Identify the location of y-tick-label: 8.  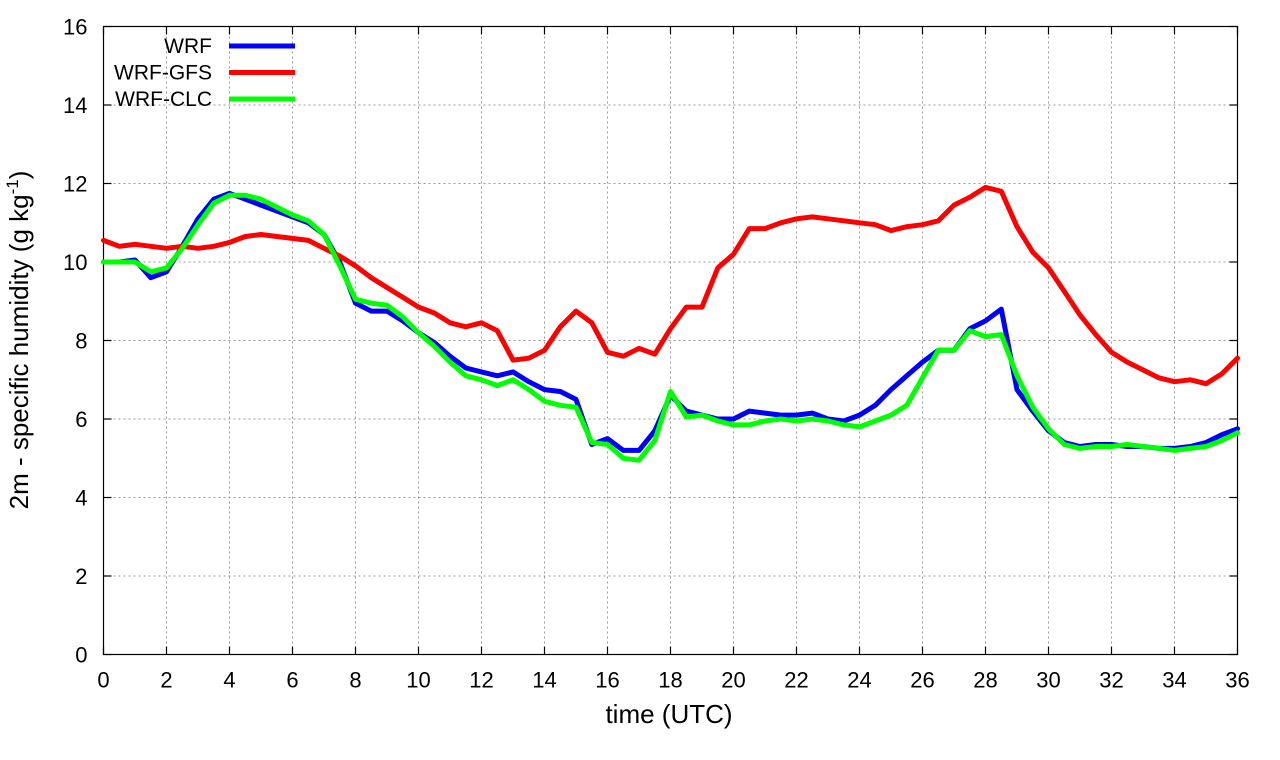
(81, 341).